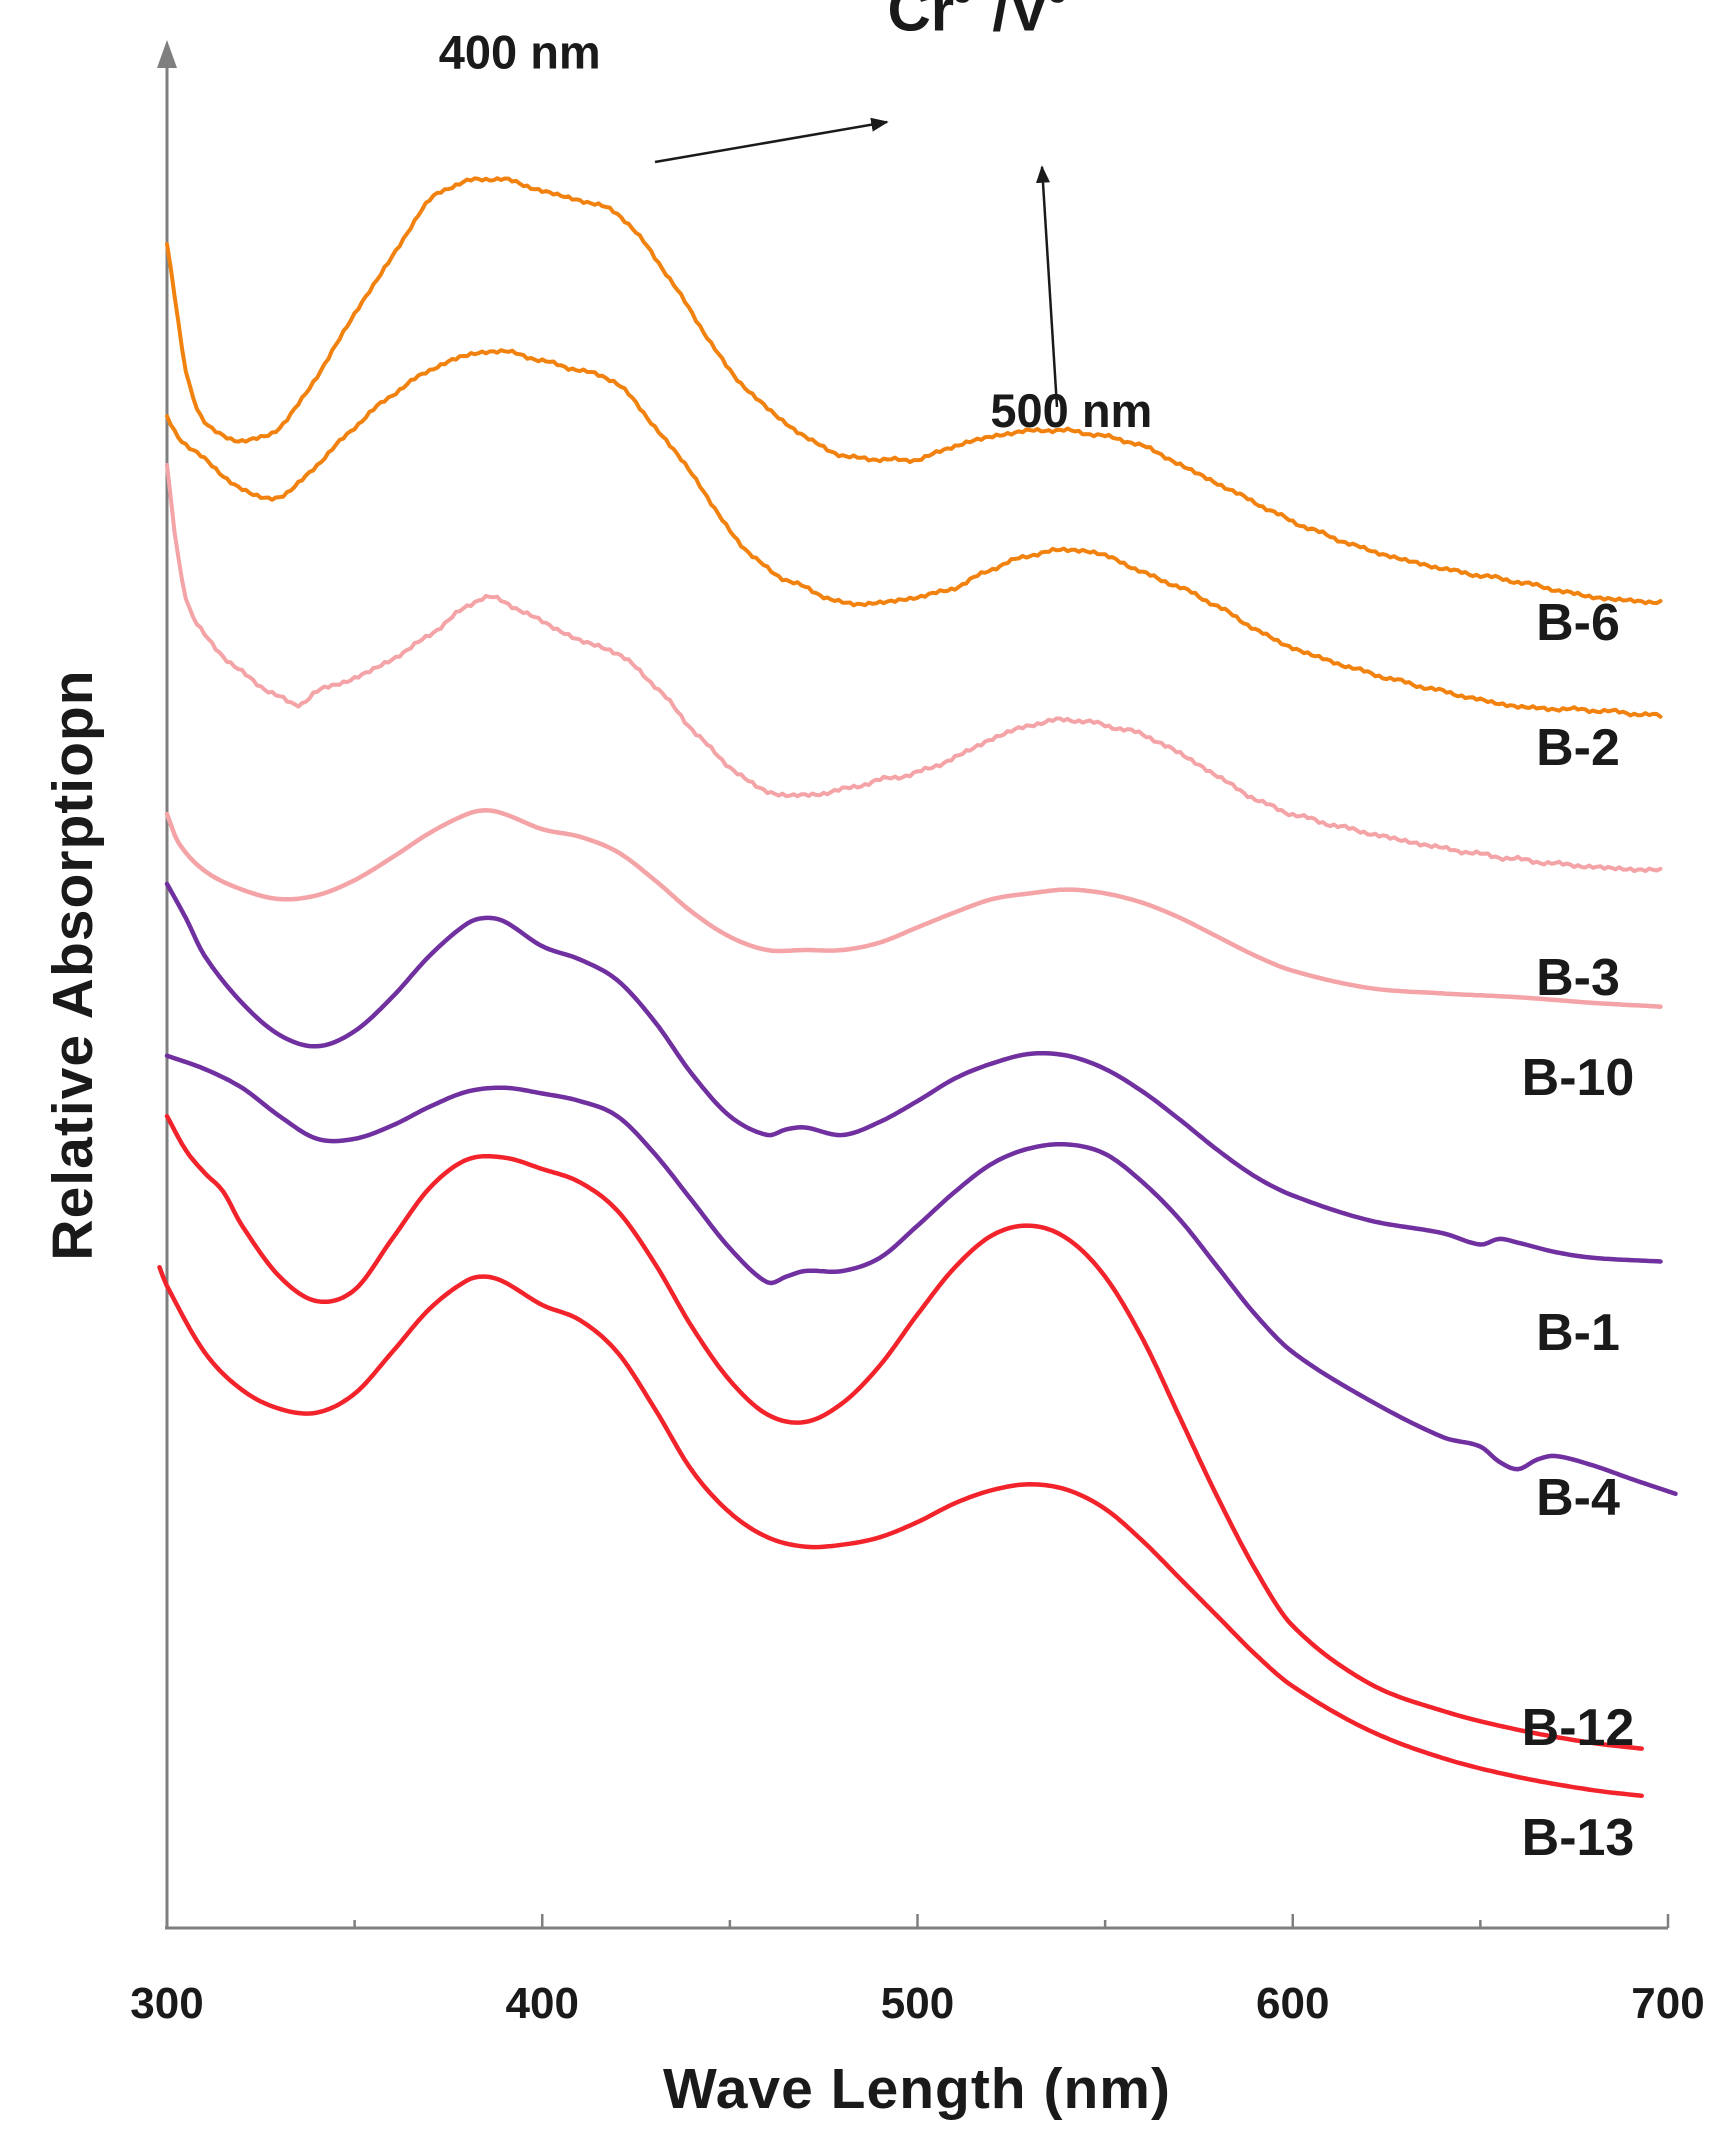 The height and width of the screenshot is (2140, 1713). I want to click on ion-cr-charge: 3+, so click(971, 5).